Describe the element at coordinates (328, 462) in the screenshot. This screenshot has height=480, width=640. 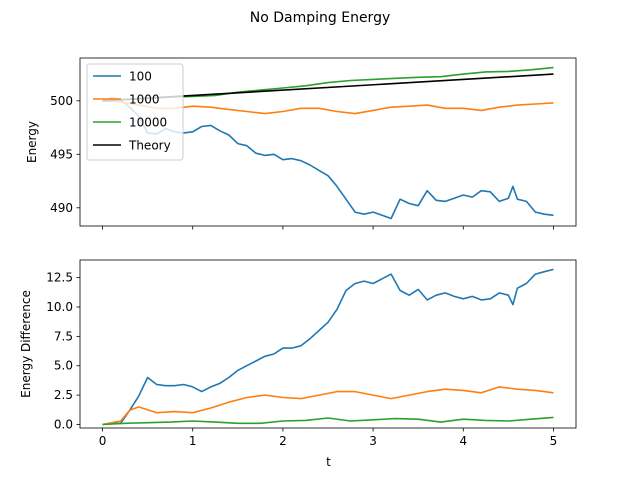
I see `x-axis-label: t` at that location.